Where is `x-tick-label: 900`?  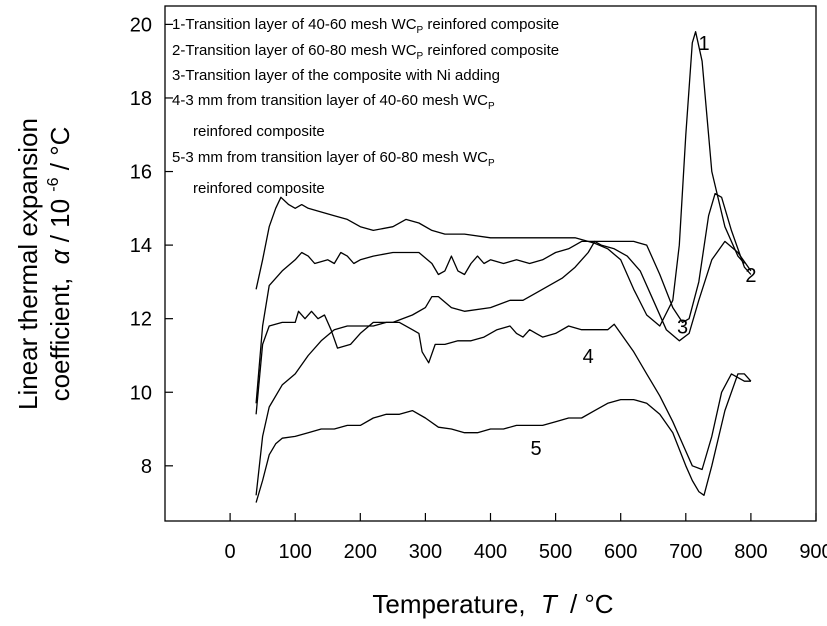 x-tick-label: 900 is located at coordinates (813, 552).